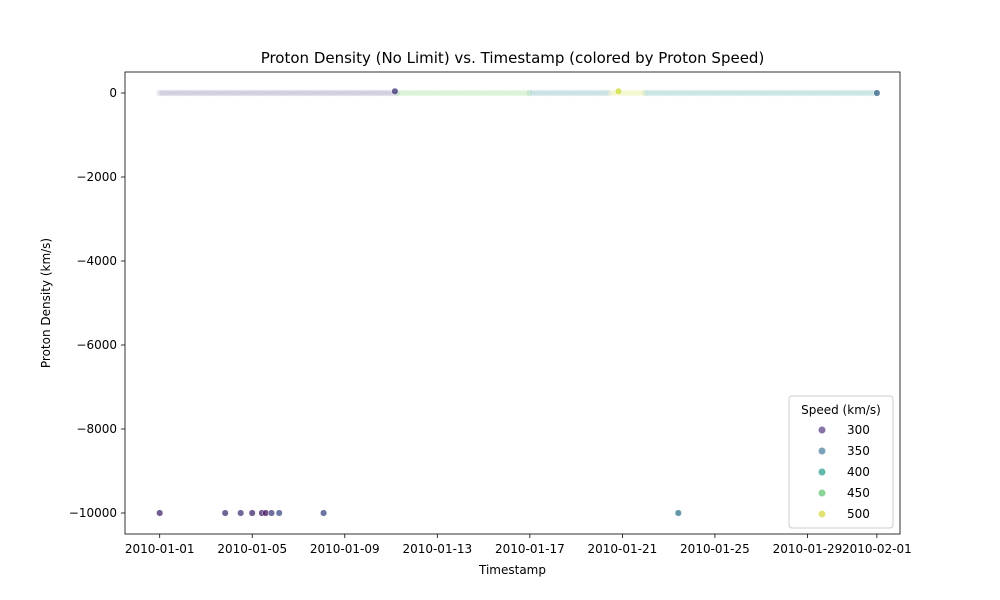 The image size is (1000, 600). Describe the element at coordinates (877, 549) in the screenshot. I see `x-tick-label: 2010-02-01` at that location.